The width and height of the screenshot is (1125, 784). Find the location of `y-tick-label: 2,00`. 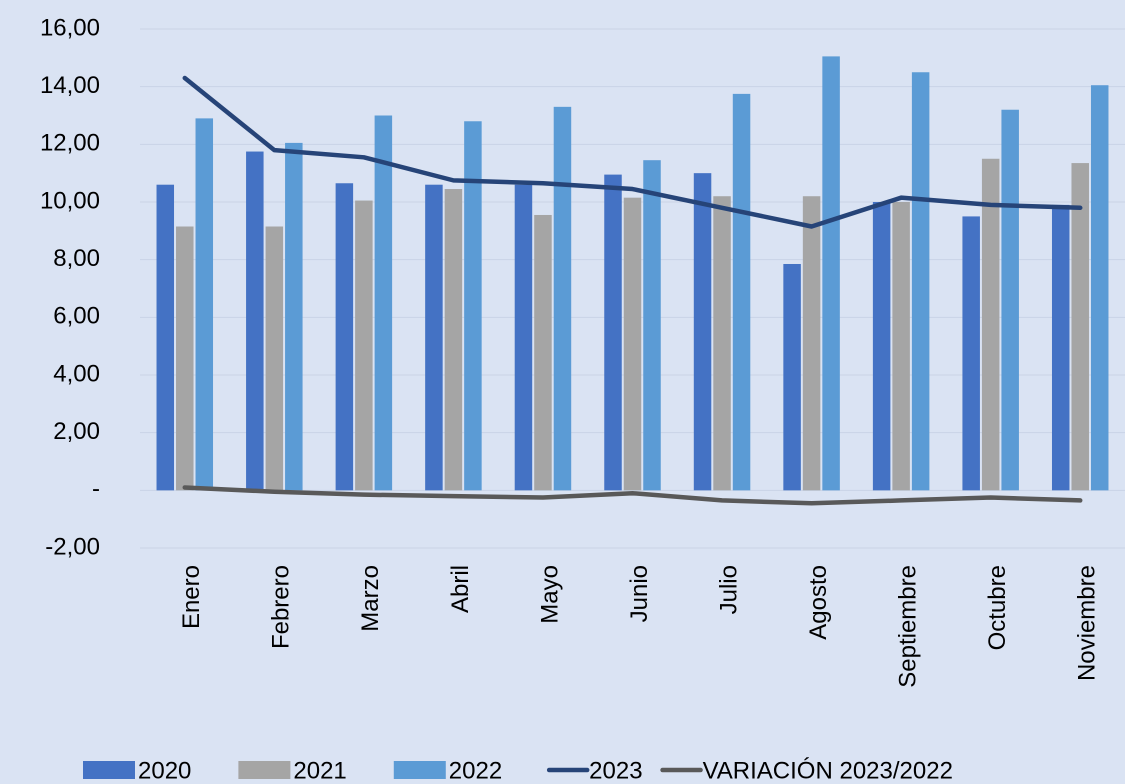

y-tick-label: 2,00 is located at coordinates (76, 431).